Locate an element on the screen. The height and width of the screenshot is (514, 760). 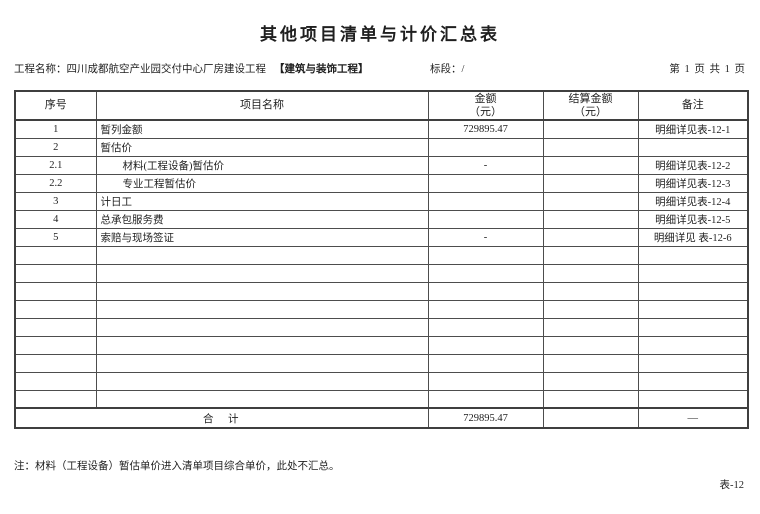
footer-note: 注：材料（工程设备）暂估单价进入清单项目综合单价，此处不汇总。 is located at coordinates (177, 466).